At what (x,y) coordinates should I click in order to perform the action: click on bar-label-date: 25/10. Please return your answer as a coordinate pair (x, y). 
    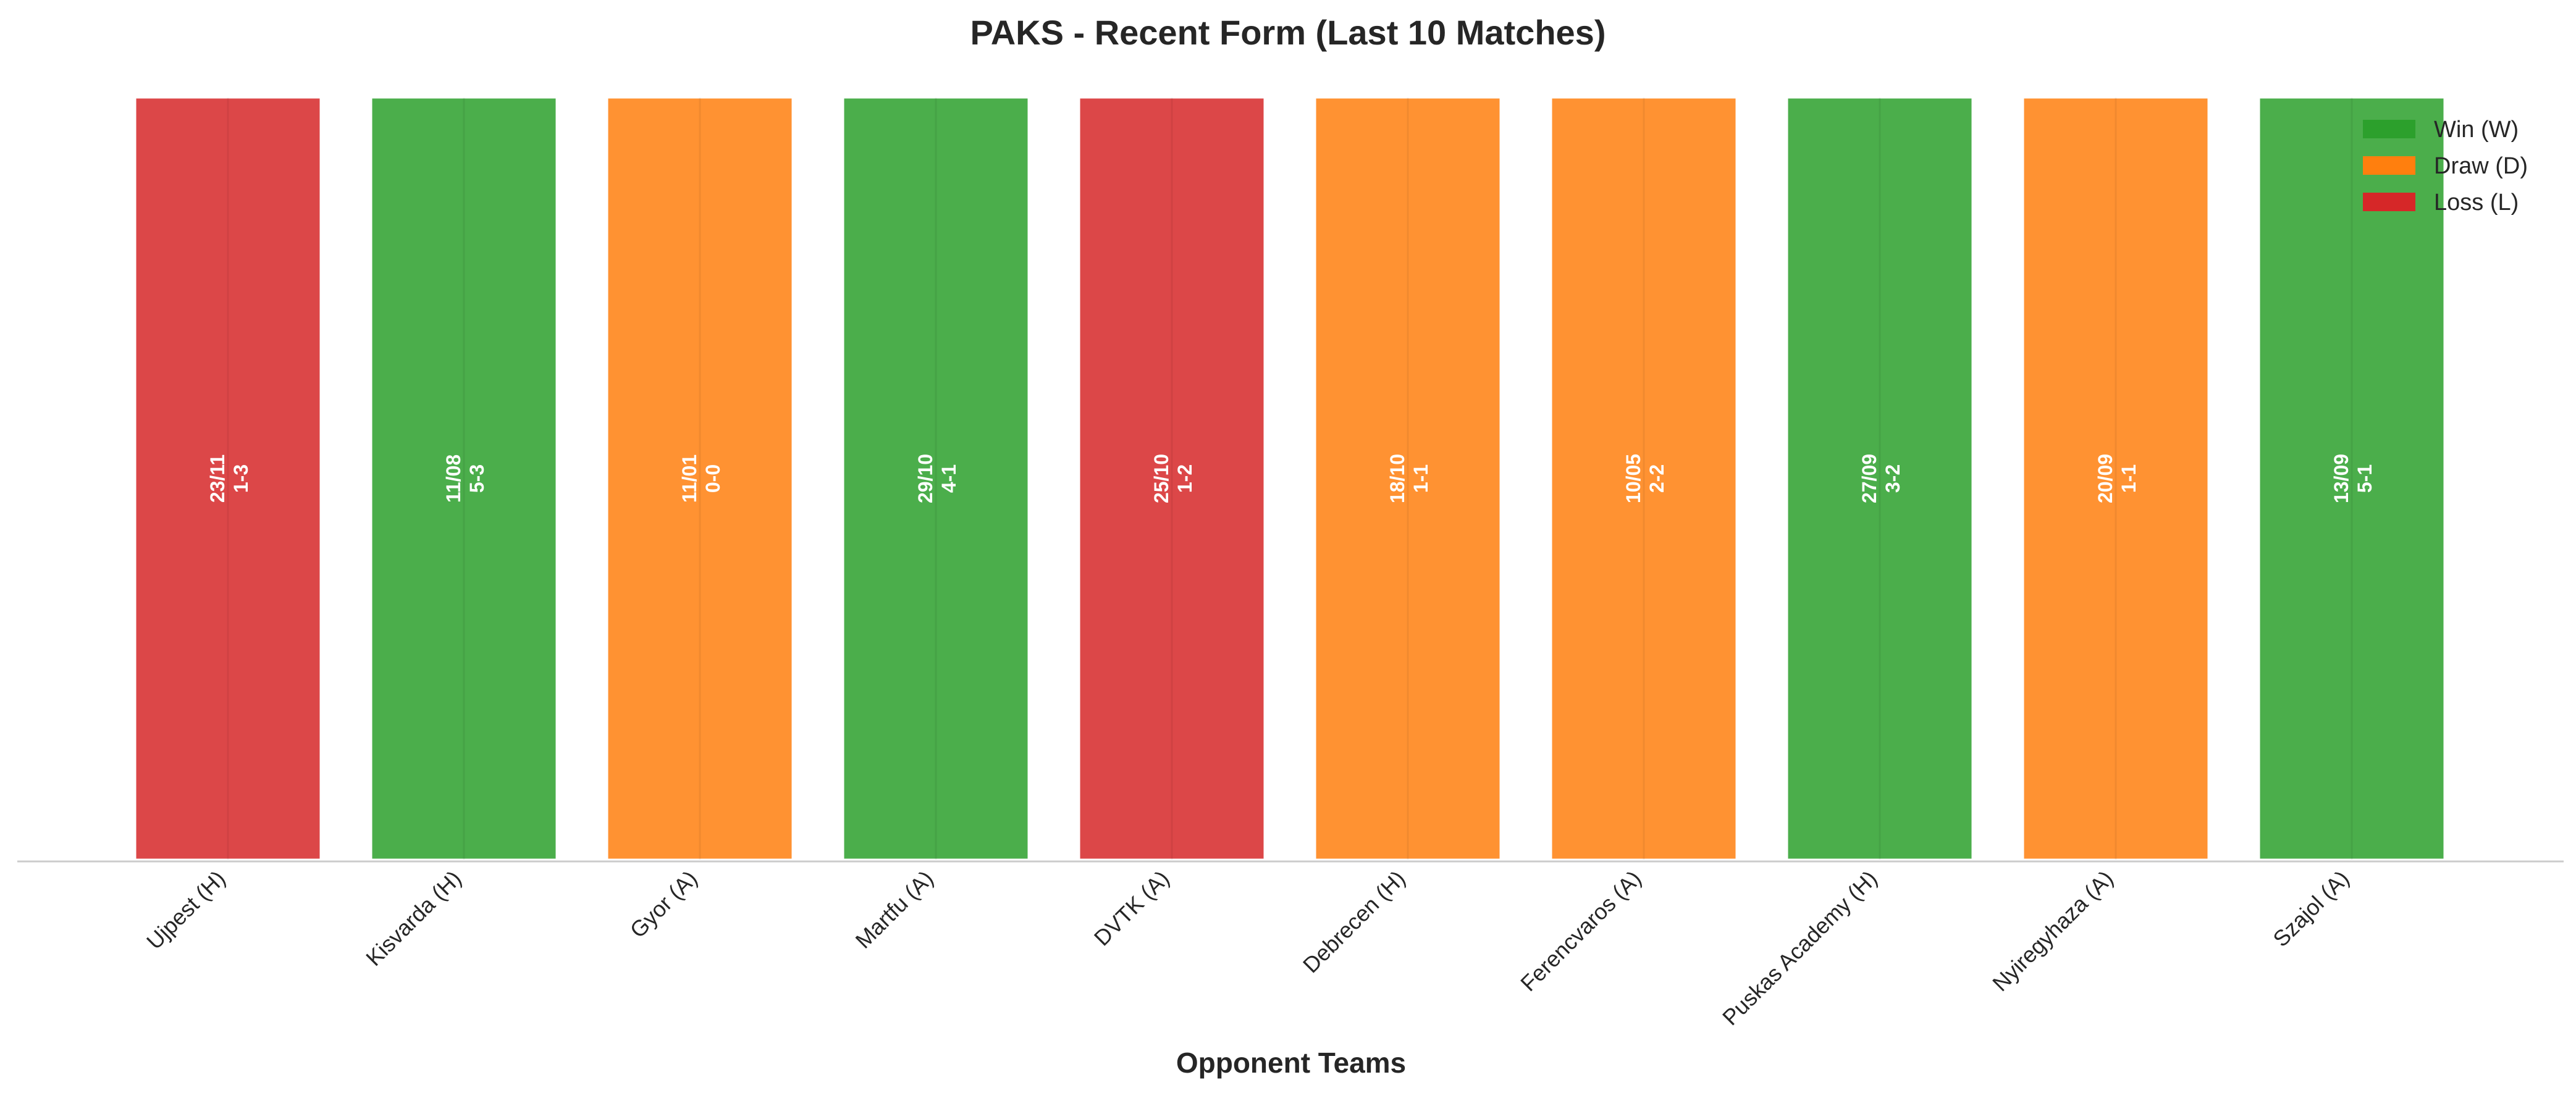
    Looking at the image, I should click on (1161, 478).